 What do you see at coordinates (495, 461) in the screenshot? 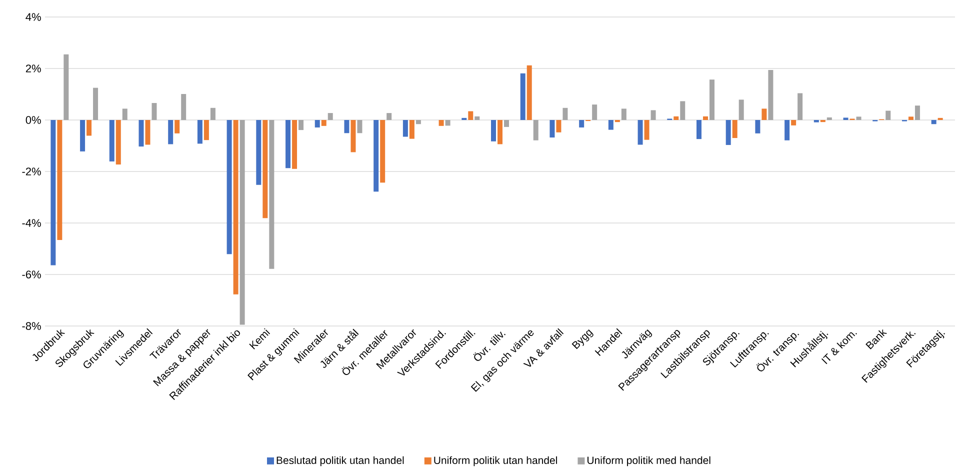
I see `legend-label: Uniform politik utan handel` at bounding box center [495, 461].